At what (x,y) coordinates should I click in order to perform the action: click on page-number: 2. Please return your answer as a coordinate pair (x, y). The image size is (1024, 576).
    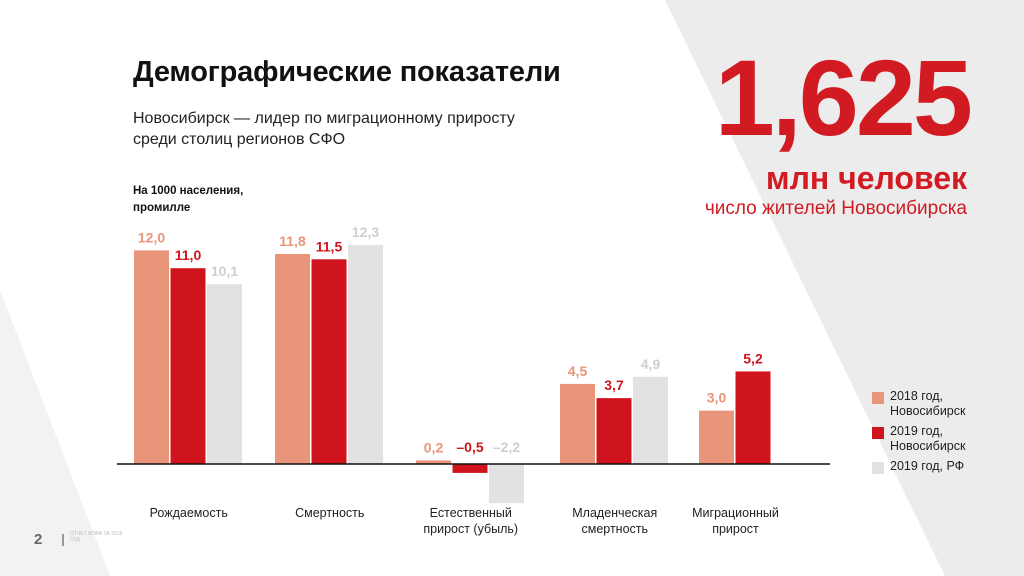
    Looking at the image, I should click on (38, 539).